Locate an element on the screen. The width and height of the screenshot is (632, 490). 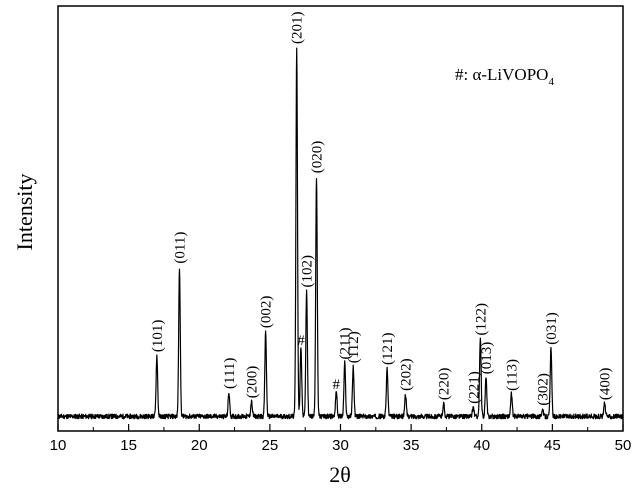
x-tick-label: 45 is located at coordinates (552, 445).